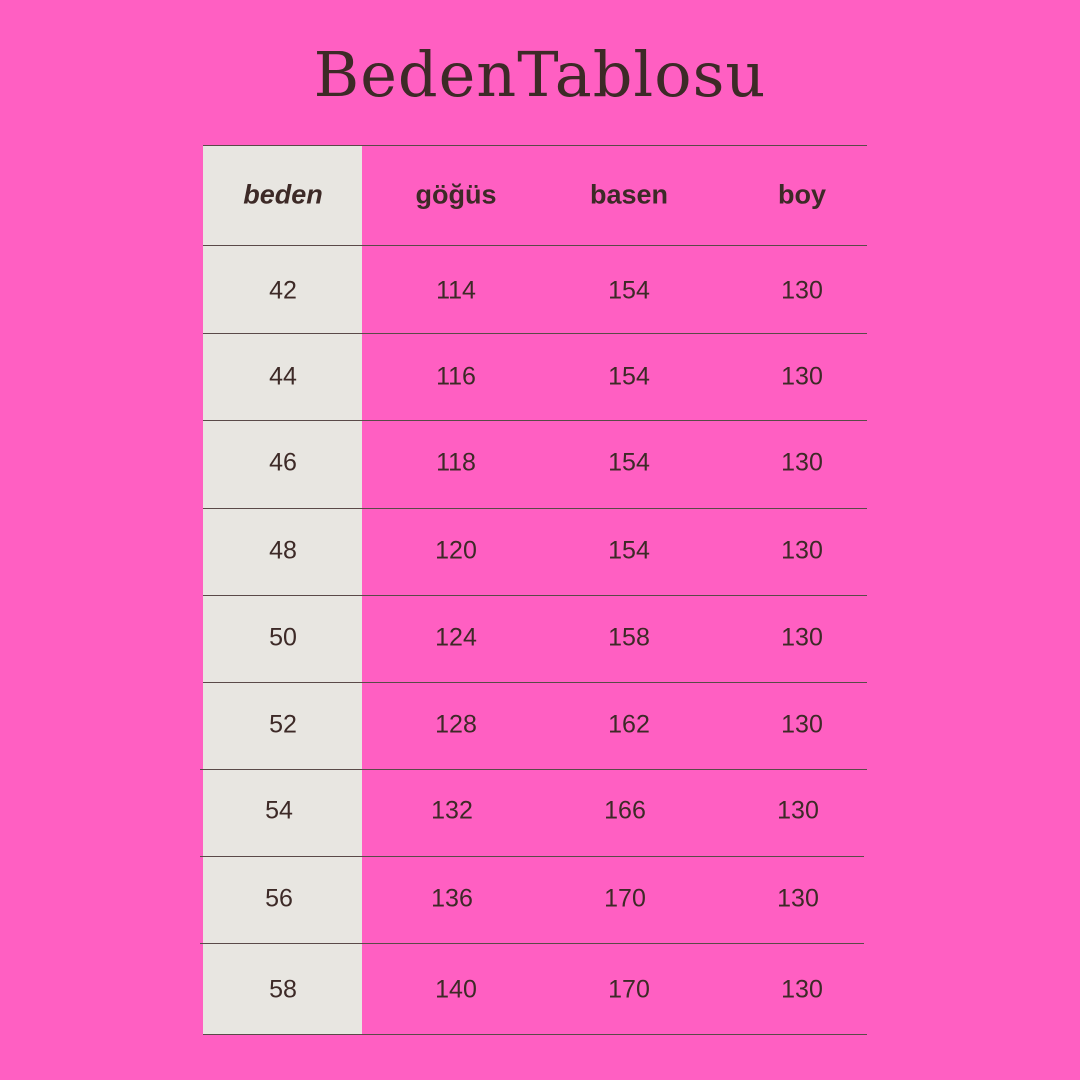  Describe the element at coordinates (283, 194) in the screenshot. I see `header-beden: beden` at that location.